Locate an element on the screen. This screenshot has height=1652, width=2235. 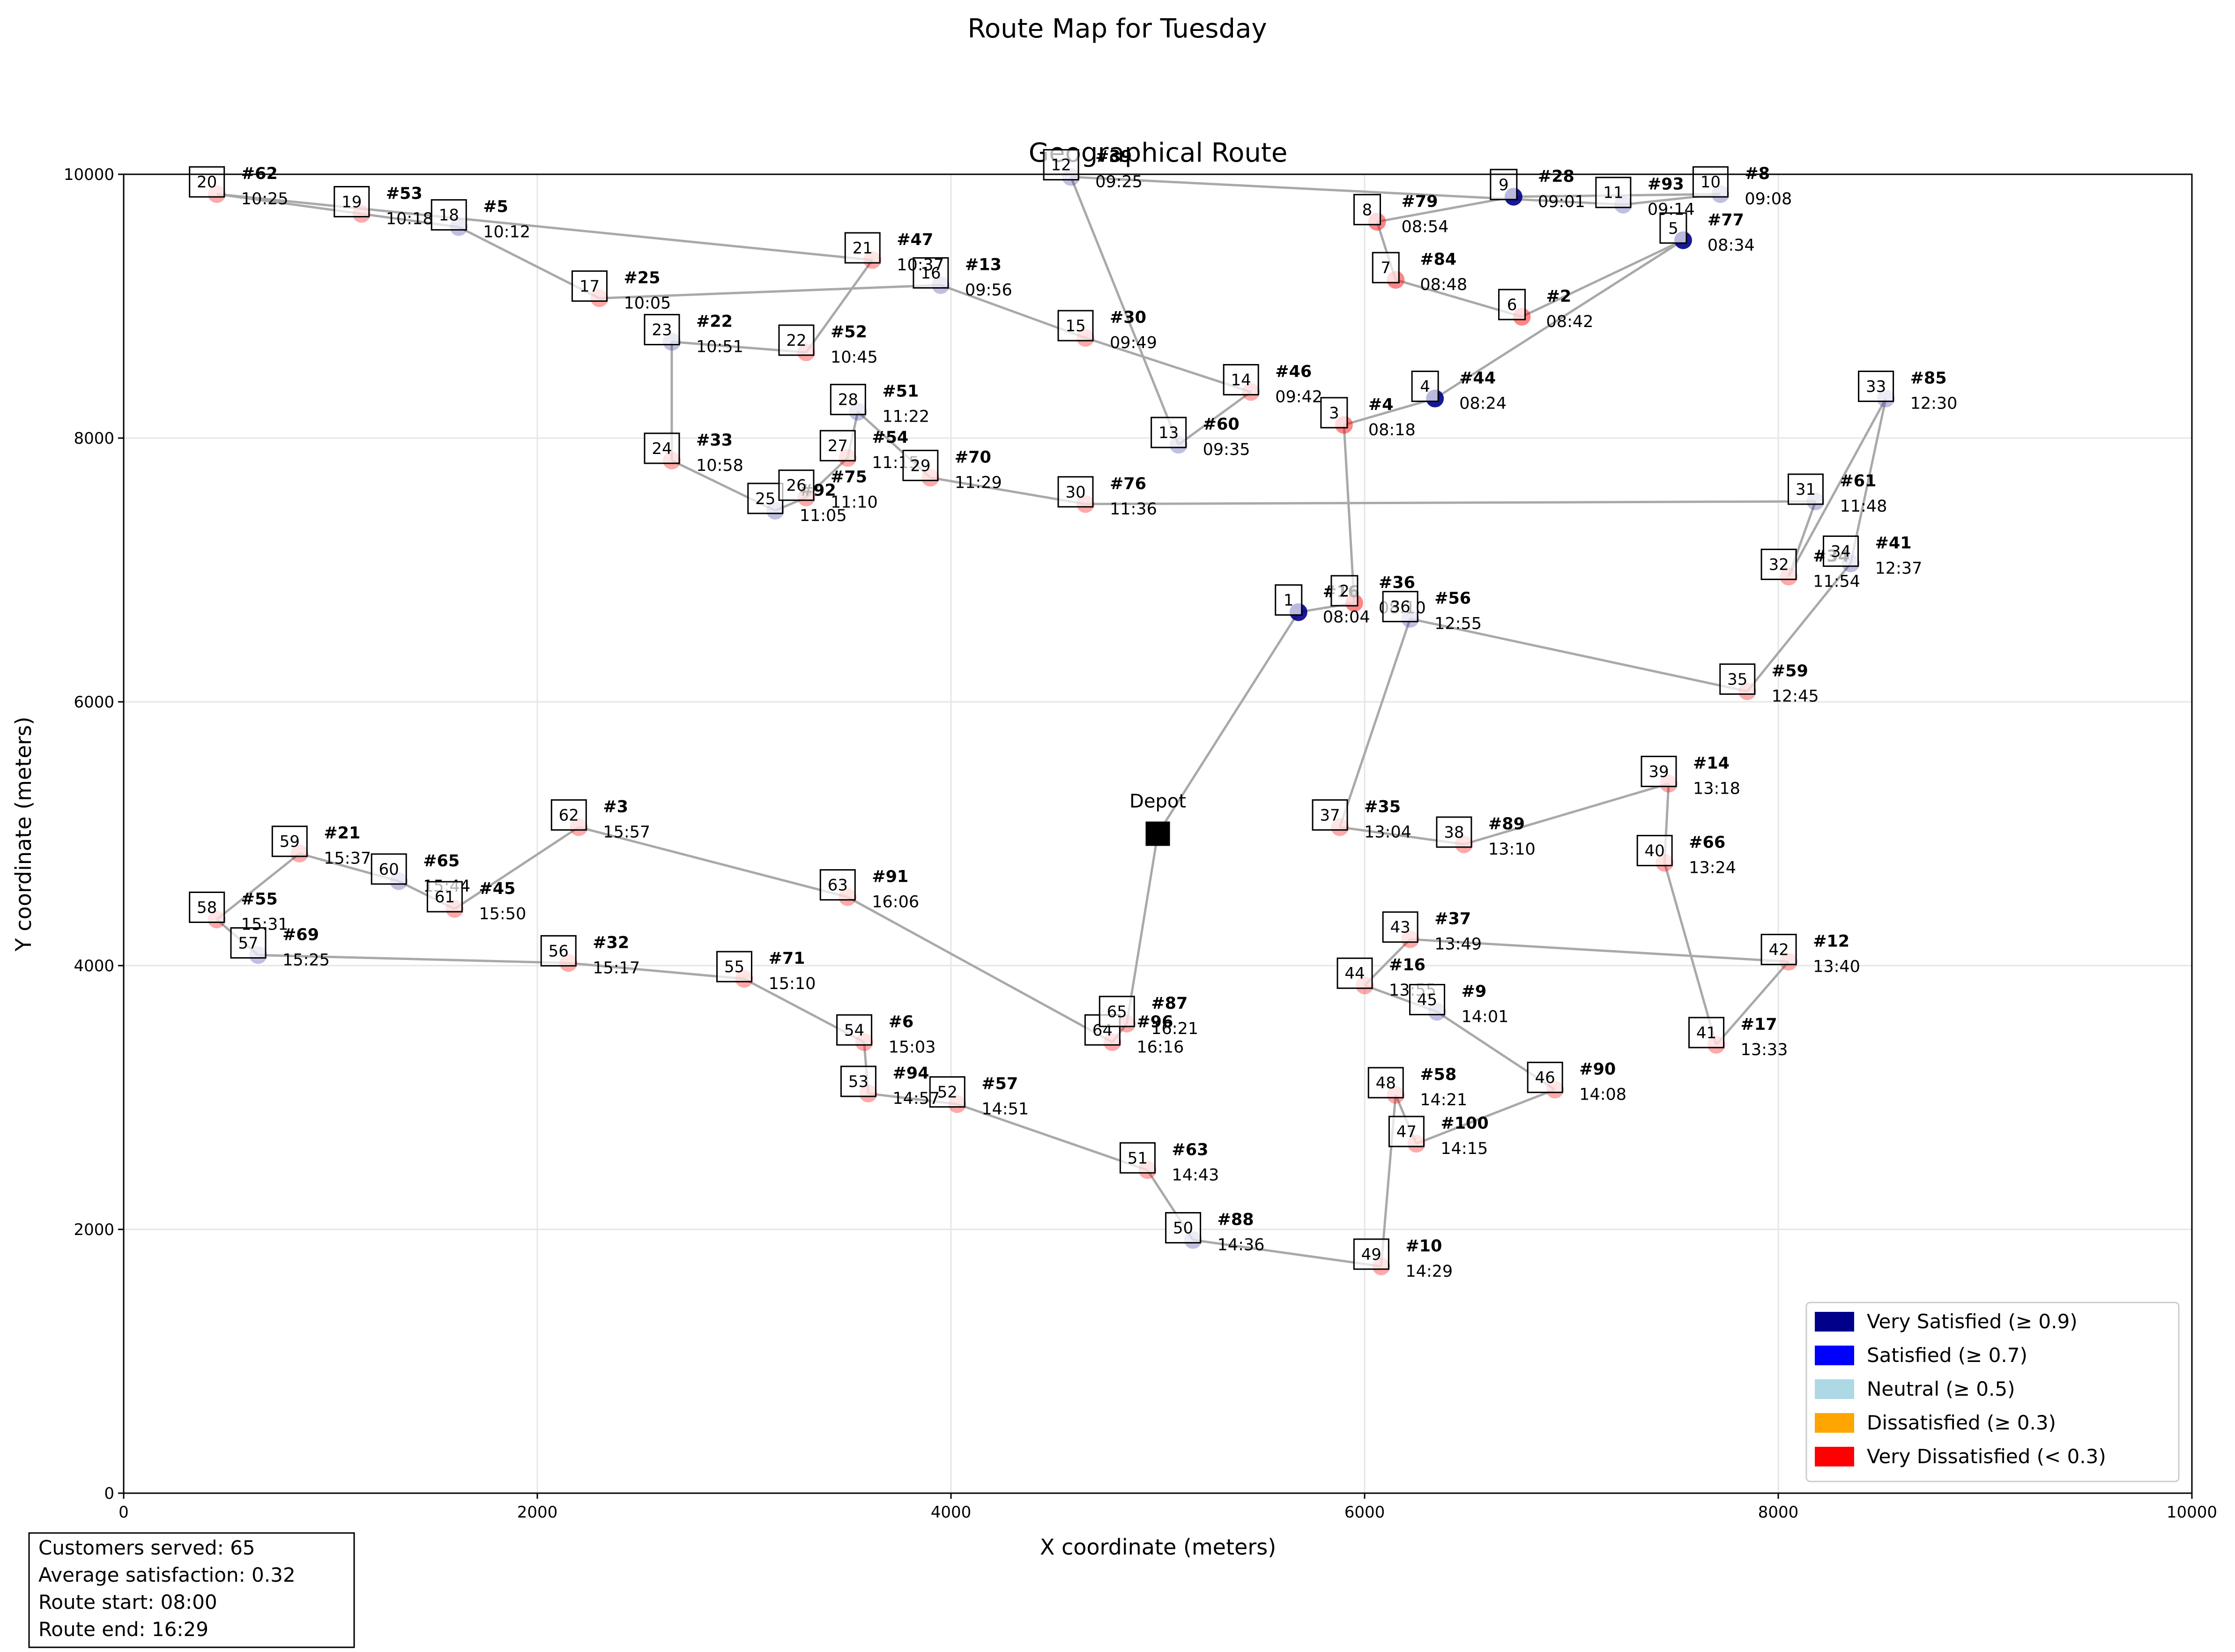
stop-number: 44 is located at coordinates (1354, 973).